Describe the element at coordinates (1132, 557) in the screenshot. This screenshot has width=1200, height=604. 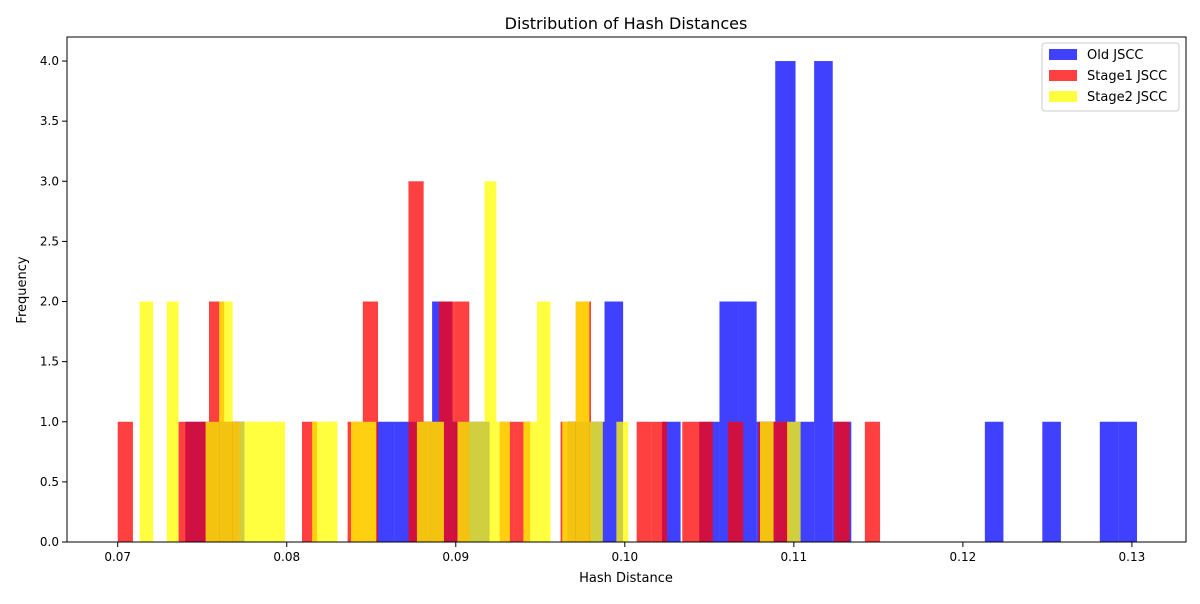
I see `x-tick-label: 0.13` at that location.